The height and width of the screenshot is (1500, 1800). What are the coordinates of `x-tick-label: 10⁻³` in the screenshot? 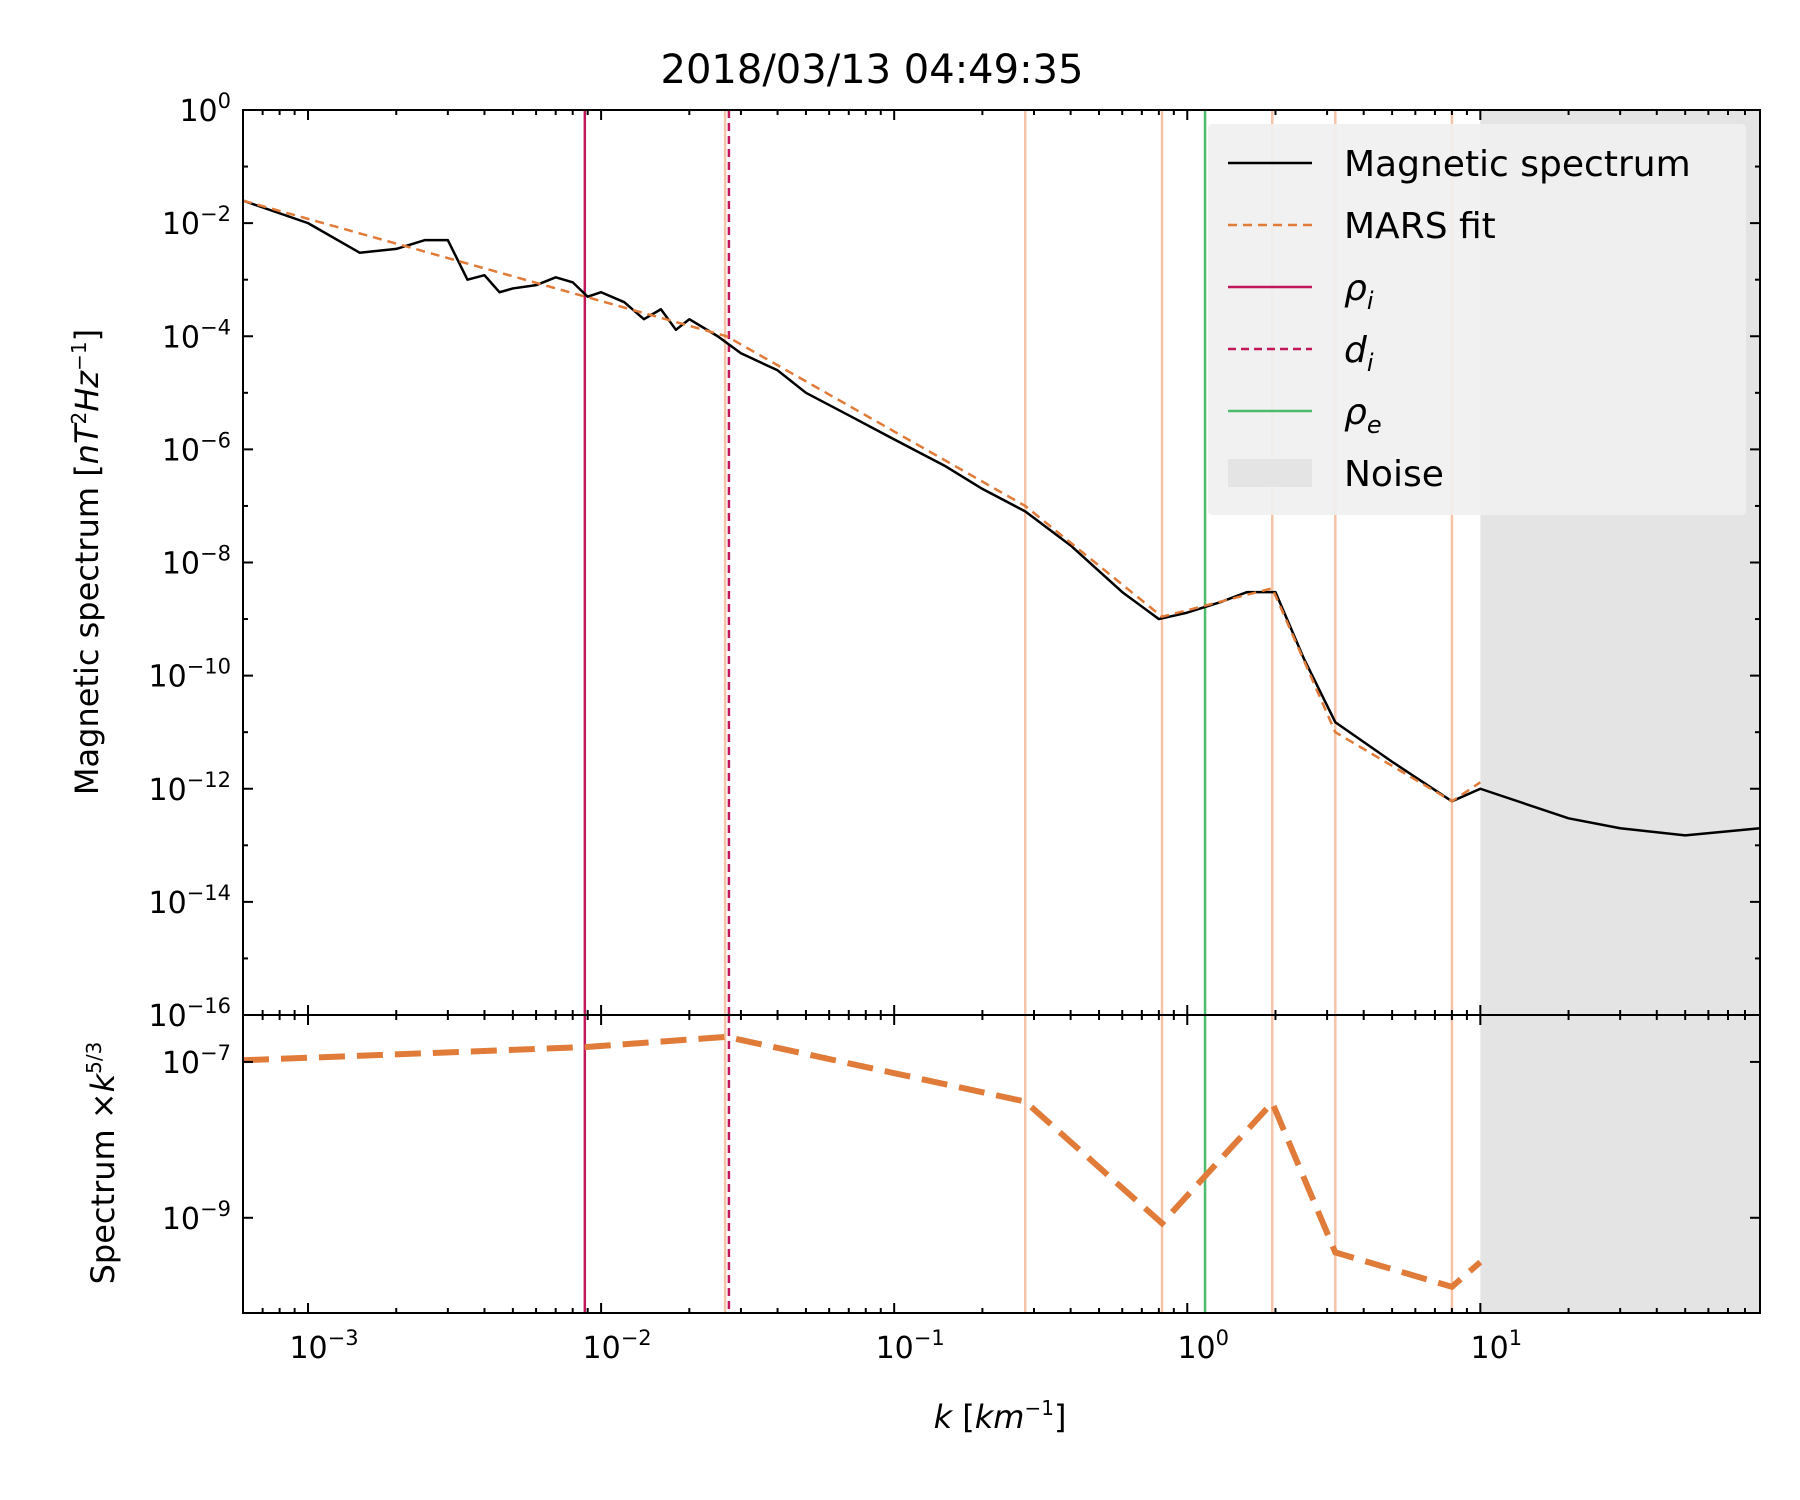 It's located at (323, 1346).